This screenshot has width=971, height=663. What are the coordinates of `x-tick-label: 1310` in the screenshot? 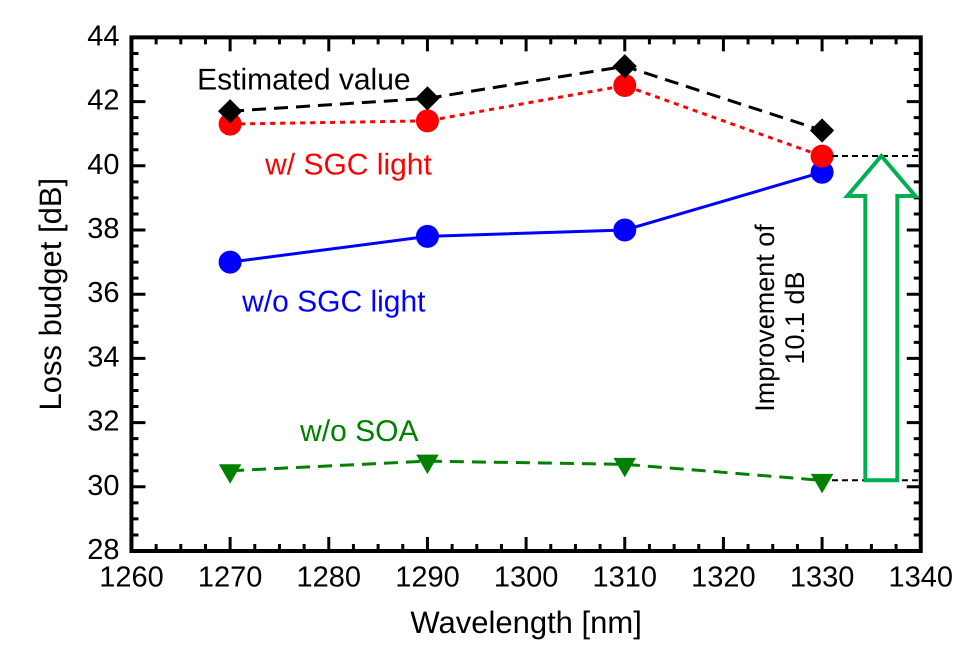 It's located at (625, 577).